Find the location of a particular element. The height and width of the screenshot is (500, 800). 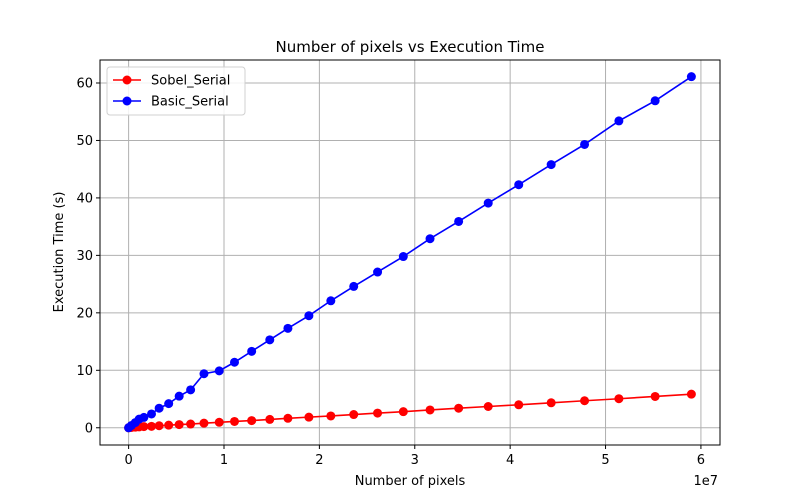

x-axis-label: Number of pixels is located at coordinates (410, 481).